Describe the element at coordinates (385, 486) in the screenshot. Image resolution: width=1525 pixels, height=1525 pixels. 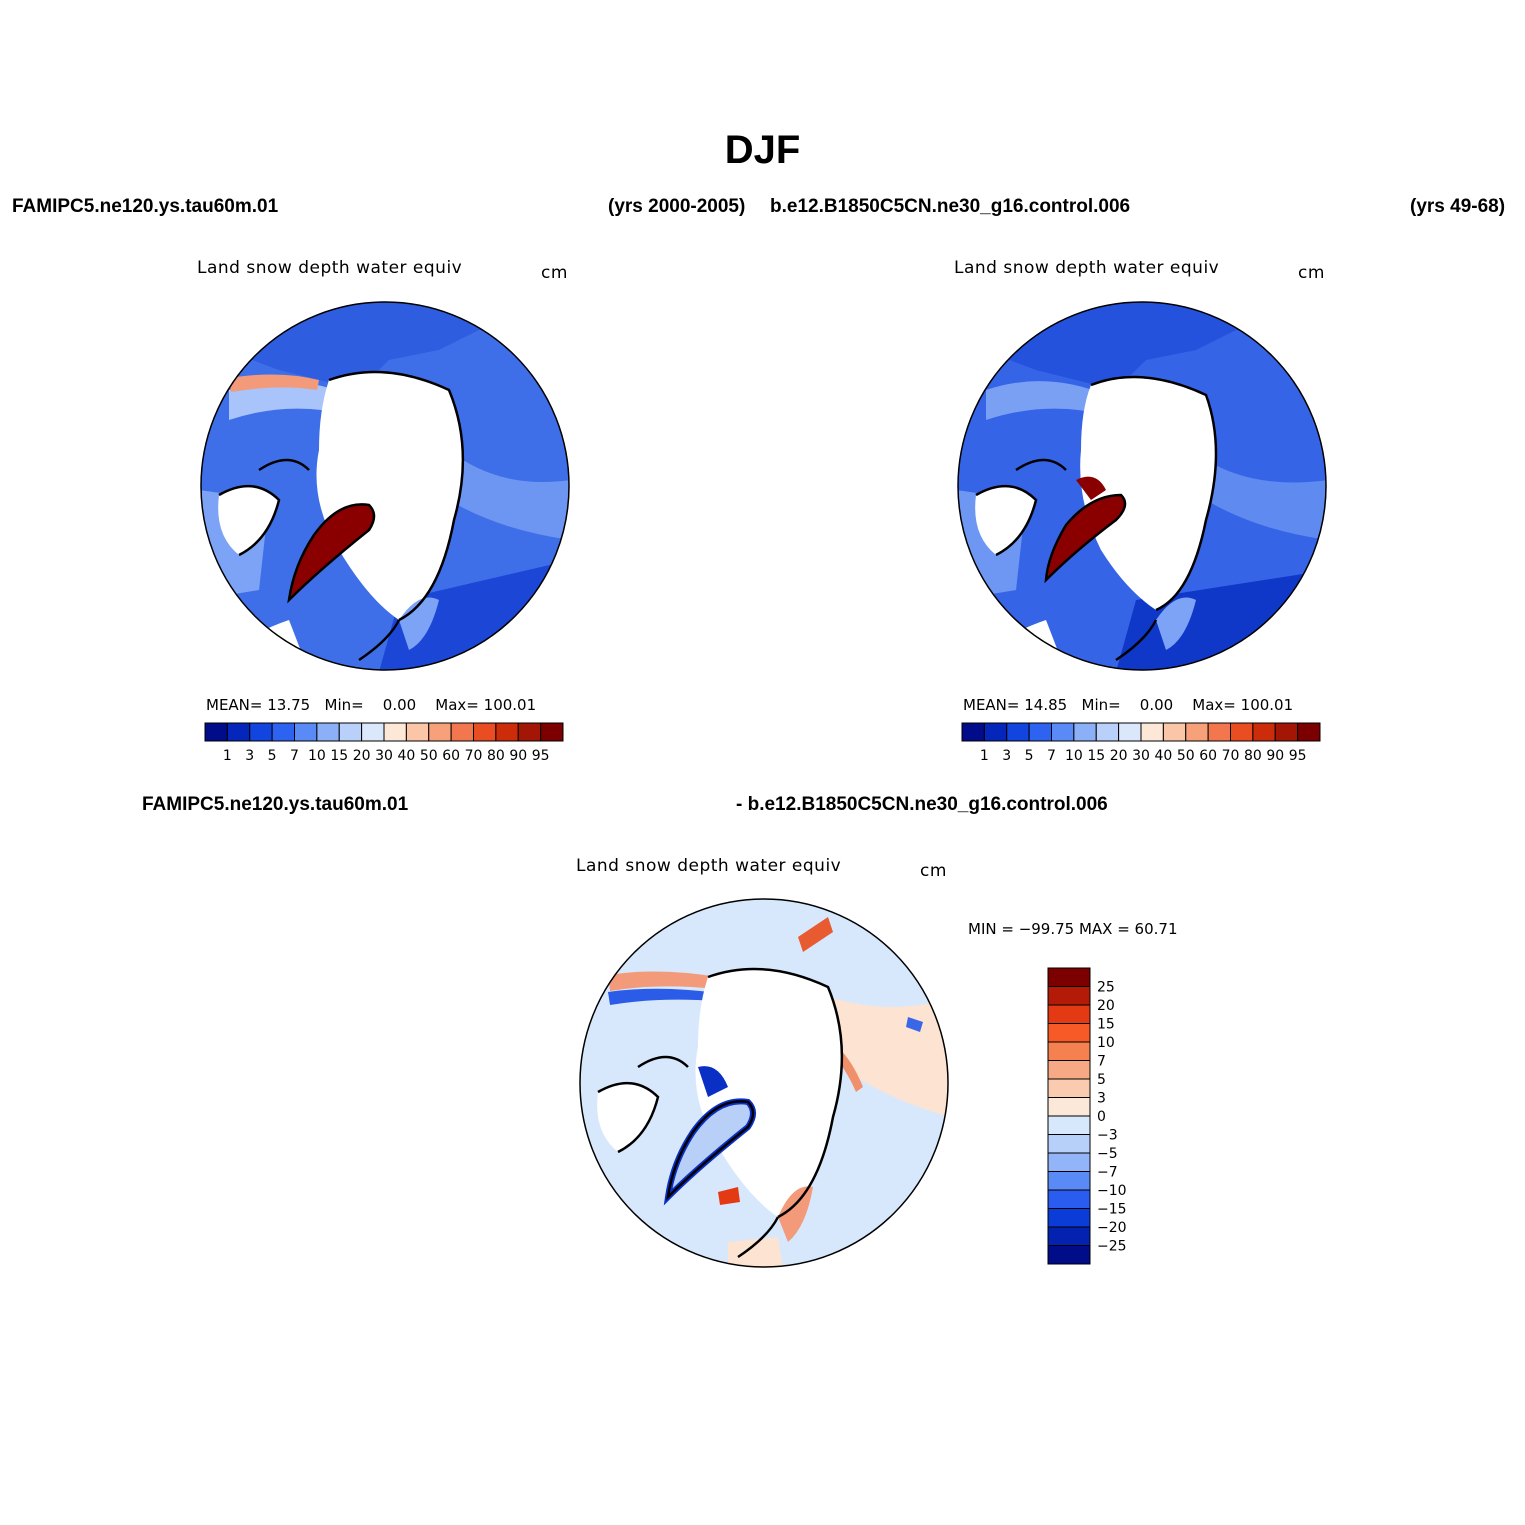
I see `panel1-map` at that location.